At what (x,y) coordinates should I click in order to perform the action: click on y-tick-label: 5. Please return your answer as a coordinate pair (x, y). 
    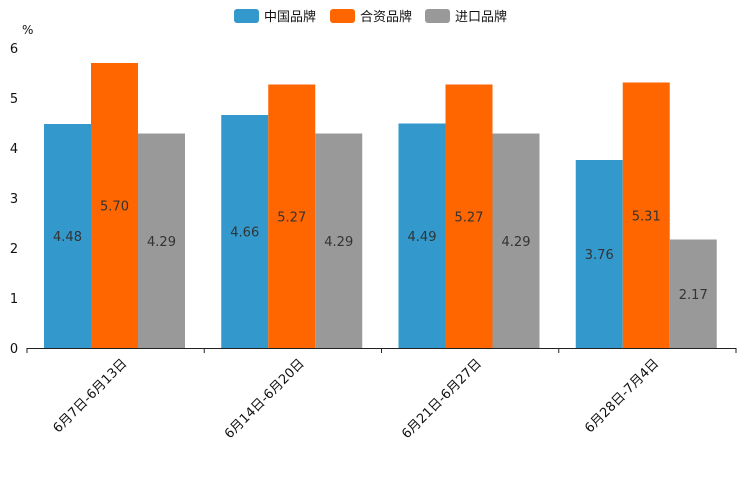
    Looking at the image, I should click on (14, 99).